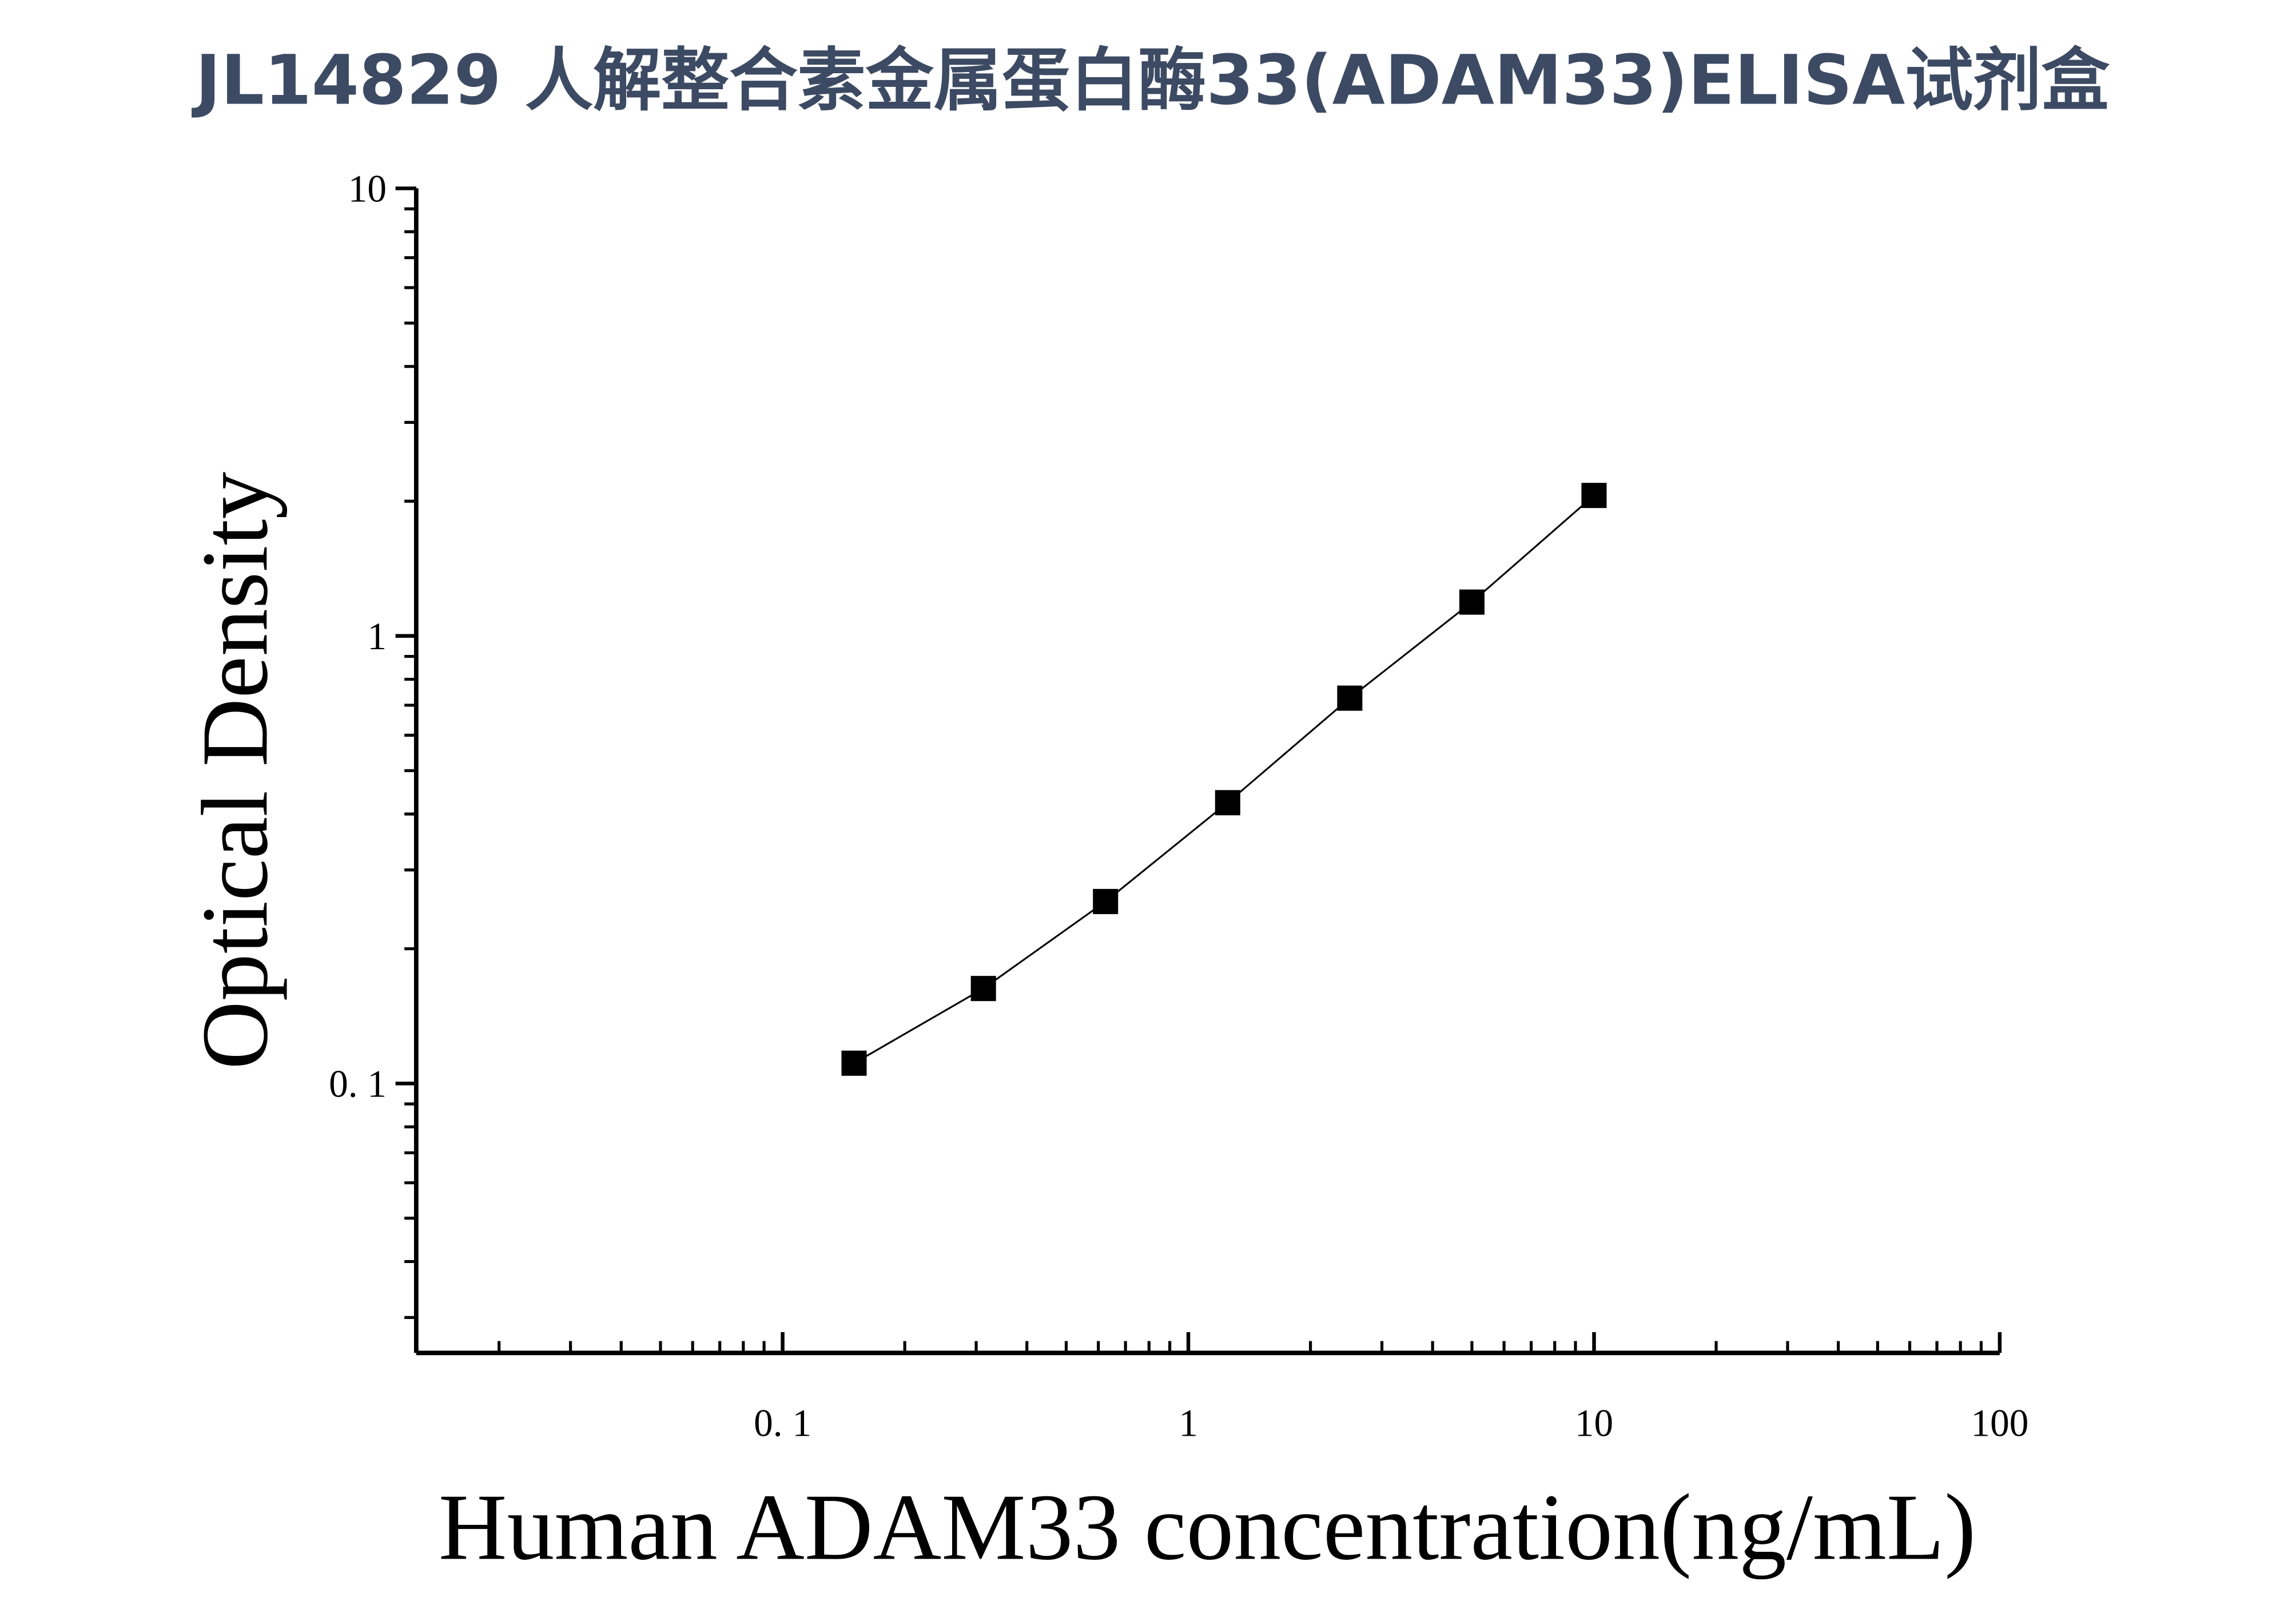 This screenshot has height=1605, width=2296. Describe the element at coordinates (783, 1422) in the screenshot. I see `x-tick-label: 0. 1` at that location.